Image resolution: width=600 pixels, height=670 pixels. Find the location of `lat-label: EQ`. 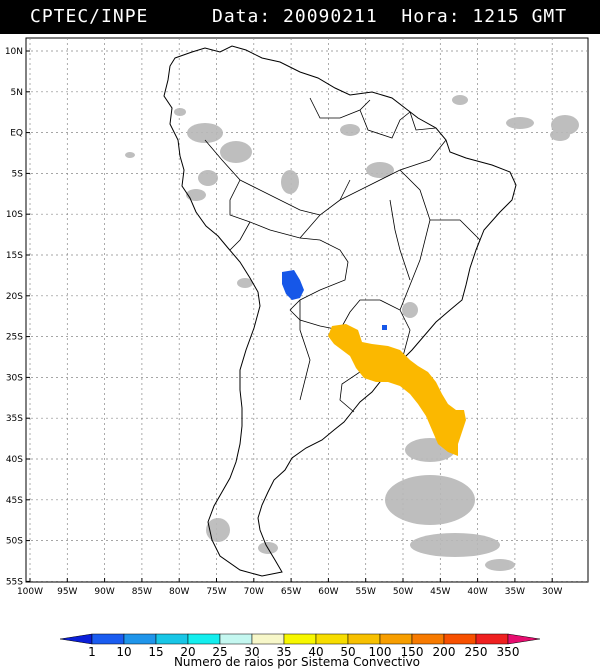

lat-label: EQ is located at coordinates (16, 134).